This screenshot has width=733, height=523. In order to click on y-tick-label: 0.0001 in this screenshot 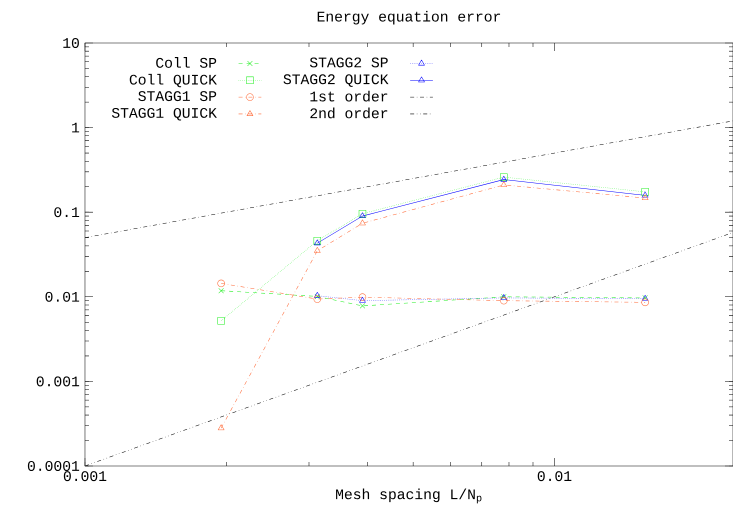, I will do `click(54, 466)`.